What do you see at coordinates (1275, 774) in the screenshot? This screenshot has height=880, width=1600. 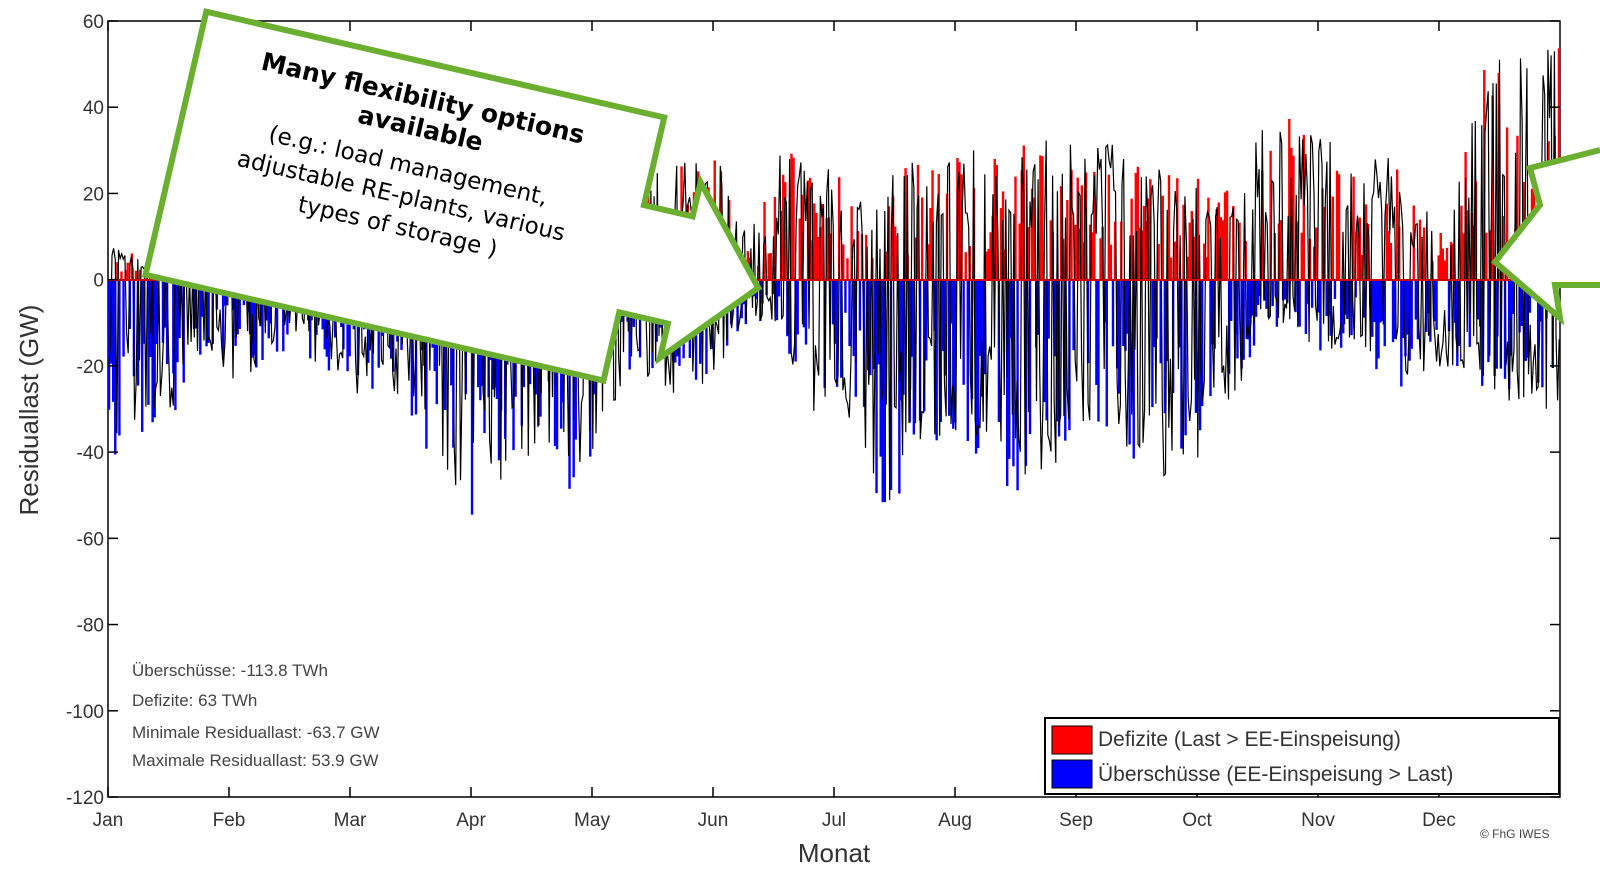 I see `legend-label-surplus: Überschüsse (EE-Einspeisung > Last)` at bounding box center [1275, 774].